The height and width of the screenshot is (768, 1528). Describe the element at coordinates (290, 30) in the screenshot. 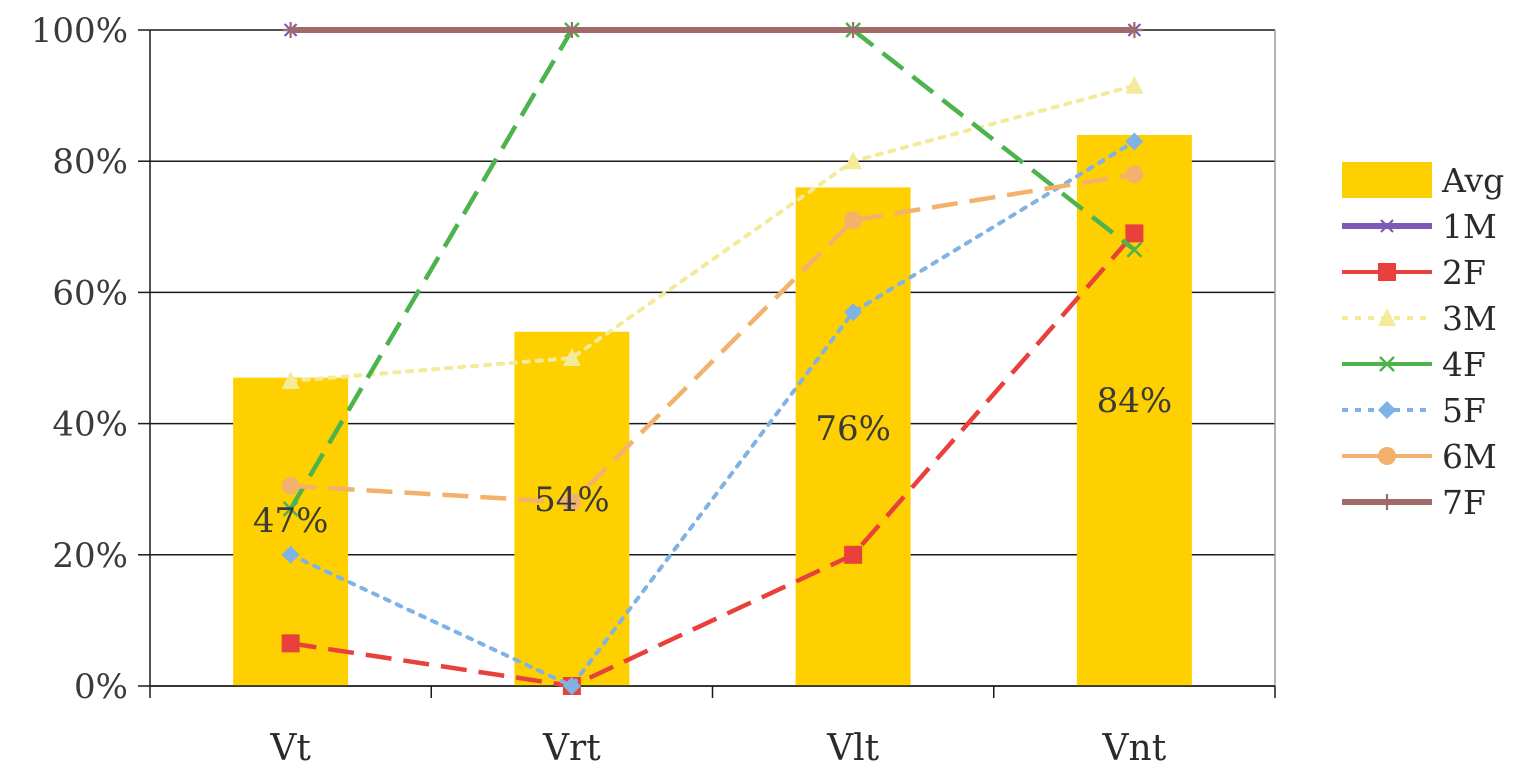

I see `point-7f-vt` at that location.